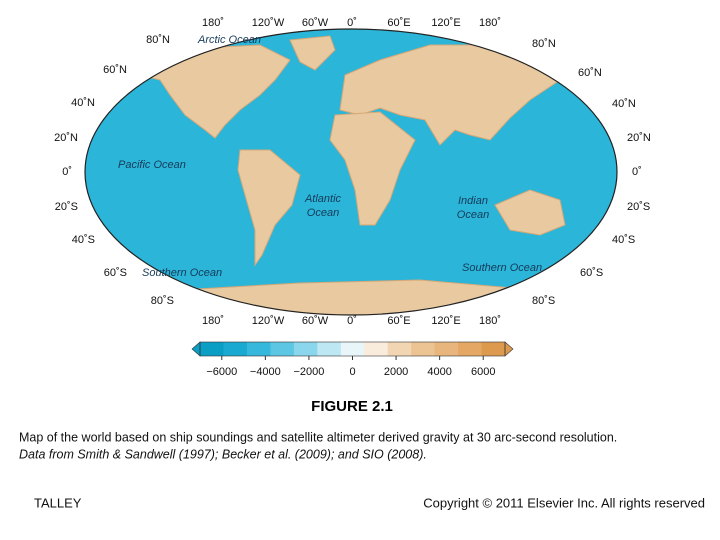 The width and height of the screenshot is (720, 540). Describe the element at coordinates (221, 372) in the screenshot. I see `colorbar-tick-label: −6000` at that location.